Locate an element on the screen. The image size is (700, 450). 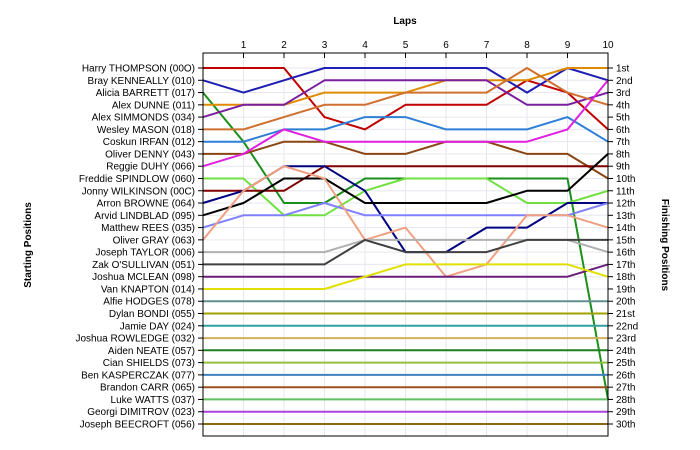
x-ticks: 1 2 3 4 5 6 7 8 9 10 is located at coordinates (427, 49).